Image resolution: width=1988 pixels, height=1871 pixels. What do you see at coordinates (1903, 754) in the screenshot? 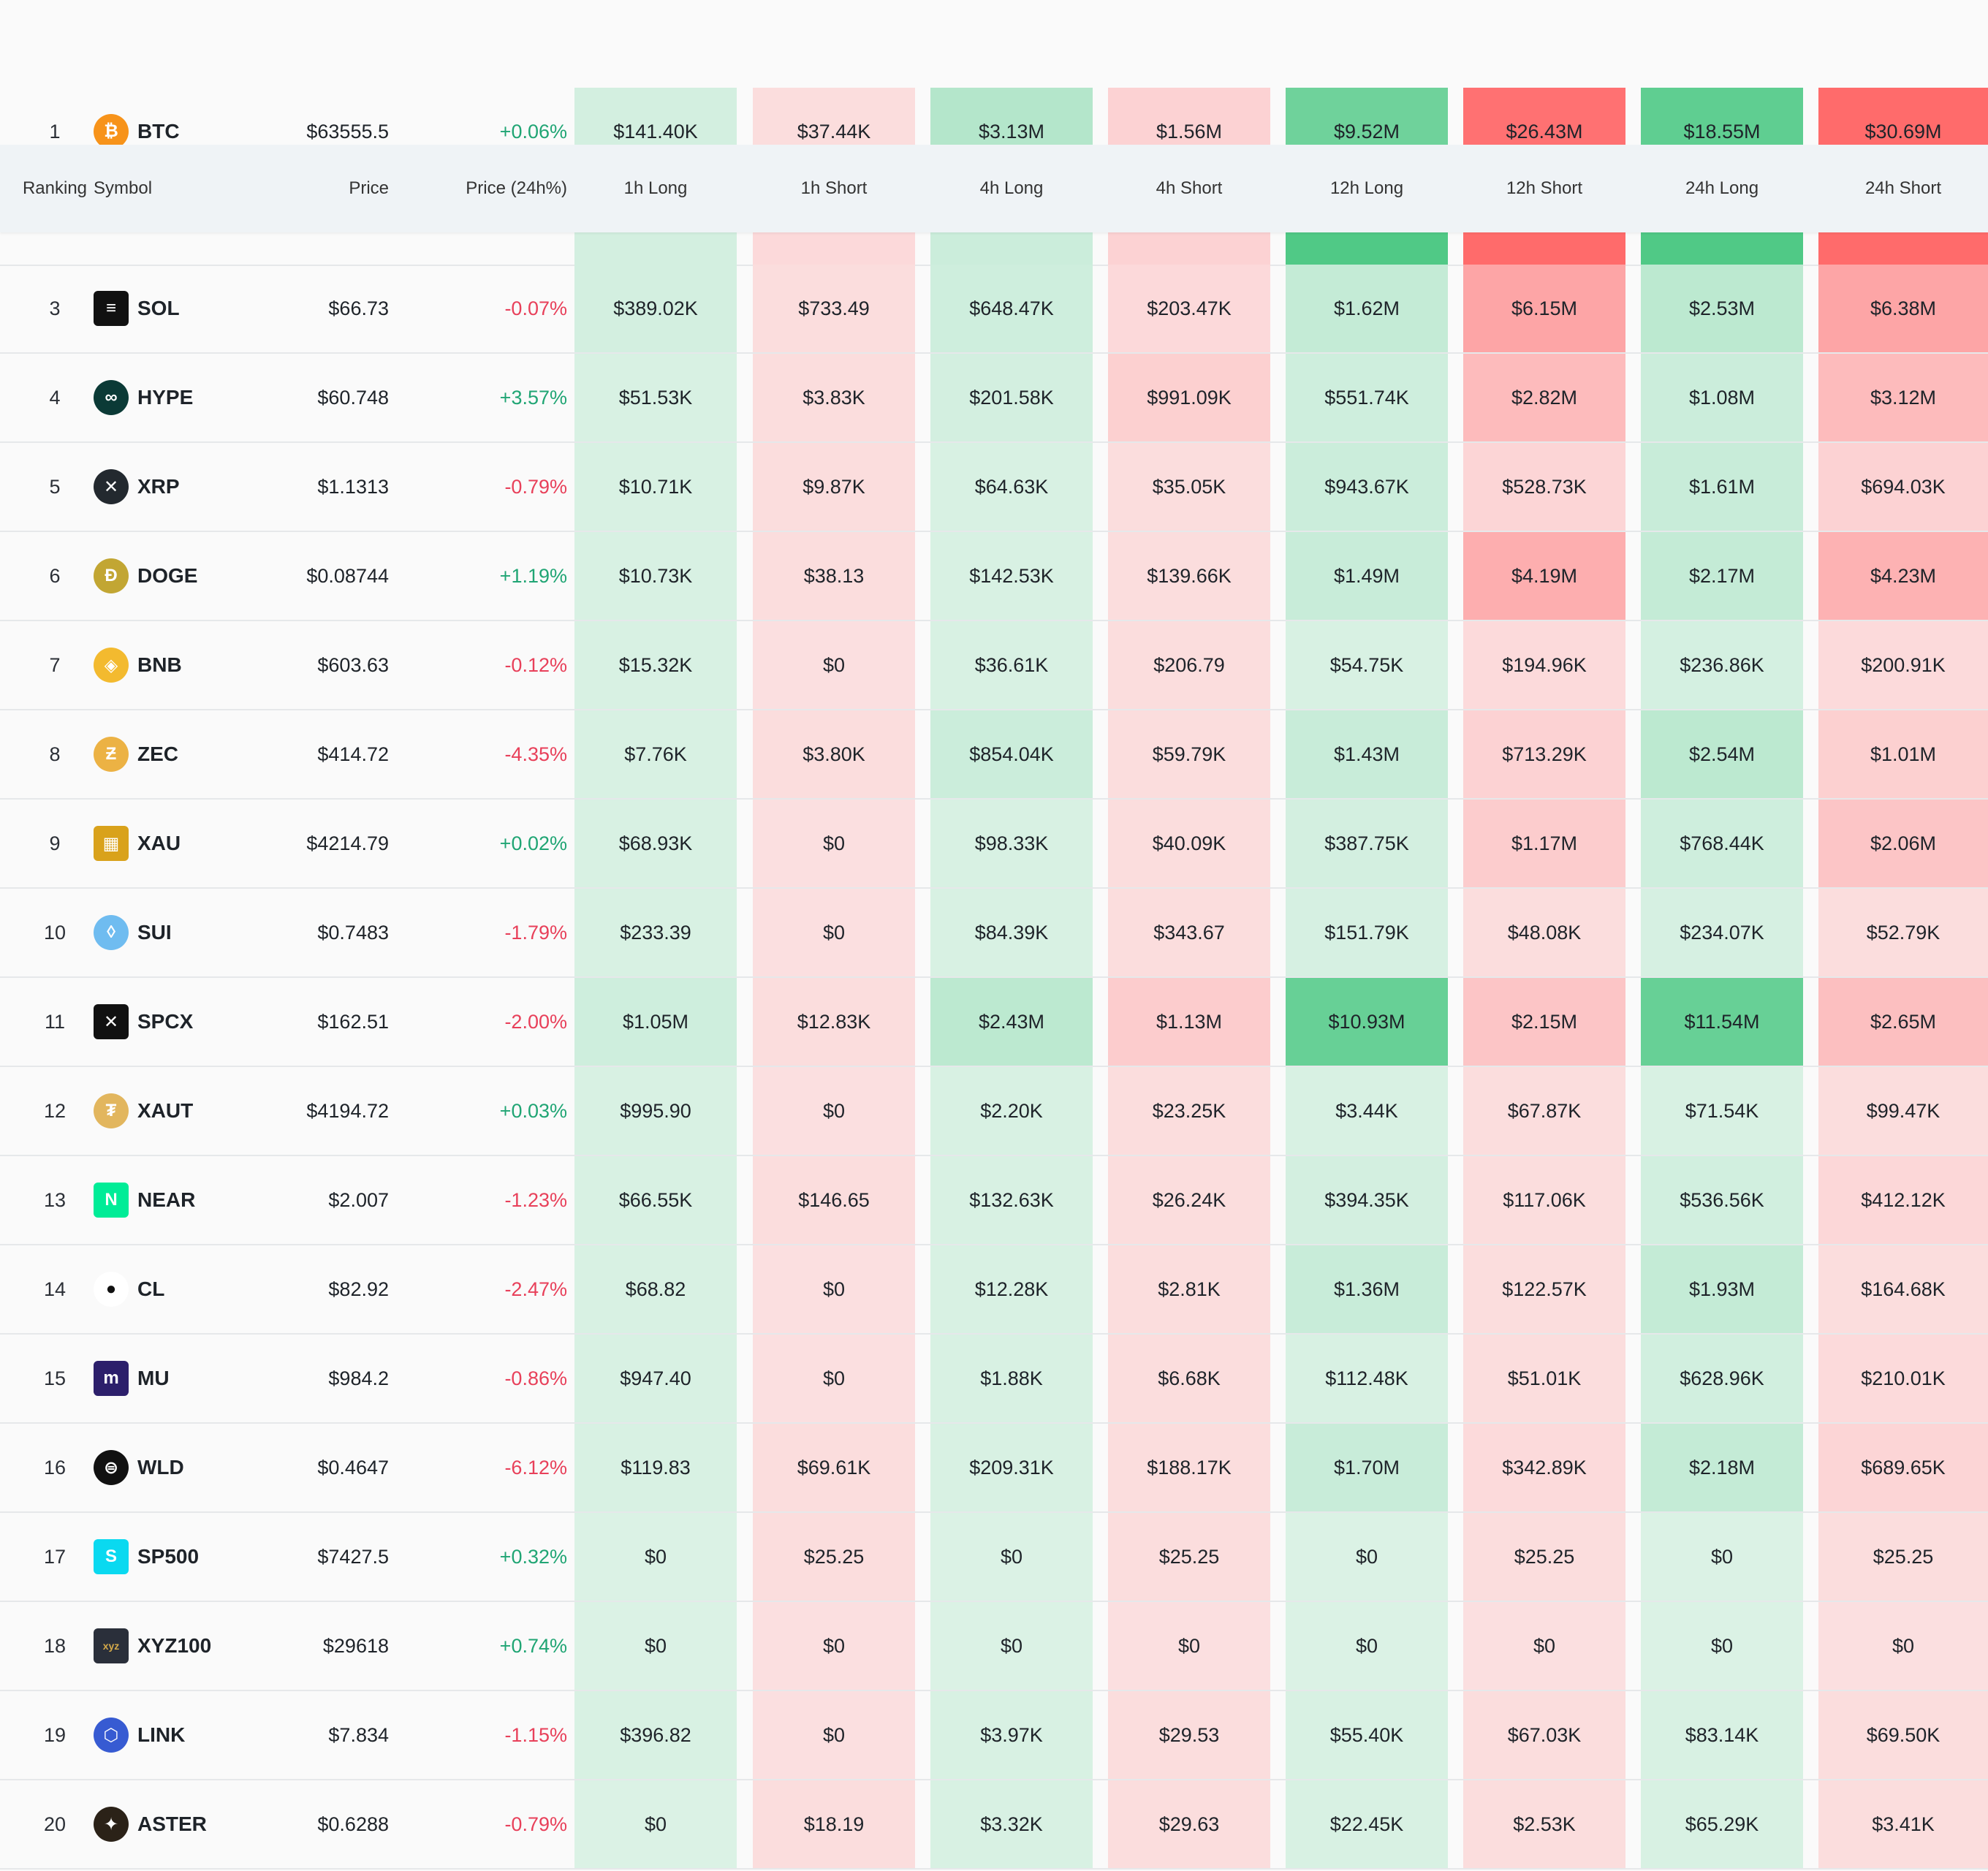
I see `short-liquidation-cell: $1.01M` at bounding box center [1903, 754].